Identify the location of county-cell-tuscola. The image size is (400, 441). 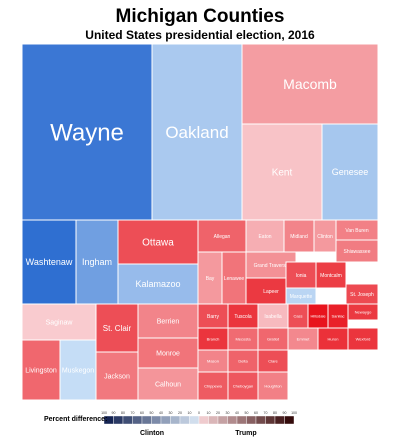
(243, 316).